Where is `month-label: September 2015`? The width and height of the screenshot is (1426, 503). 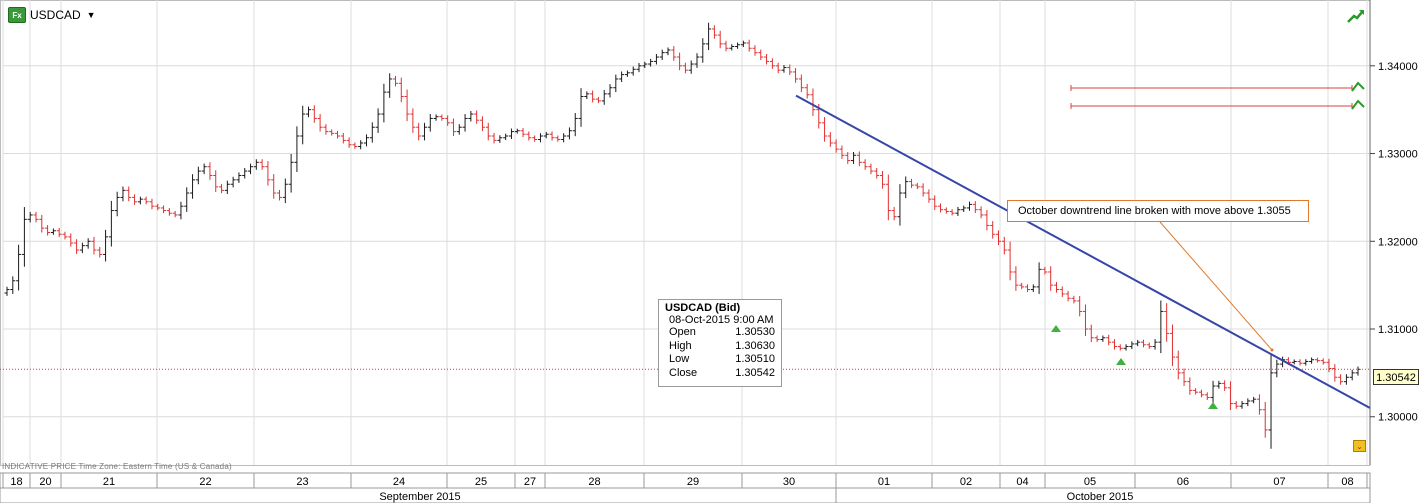
month-label: September 2015 is located at coordinates (419, 497).